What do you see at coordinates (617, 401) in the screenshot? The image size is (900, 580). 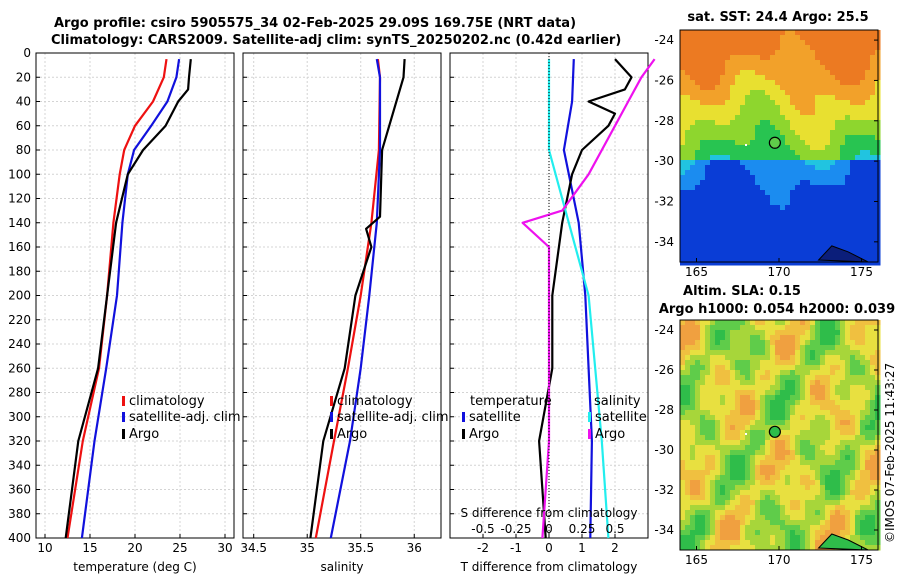 I see `legend-title-salinity: salinity` at bounding box center [617, 401].